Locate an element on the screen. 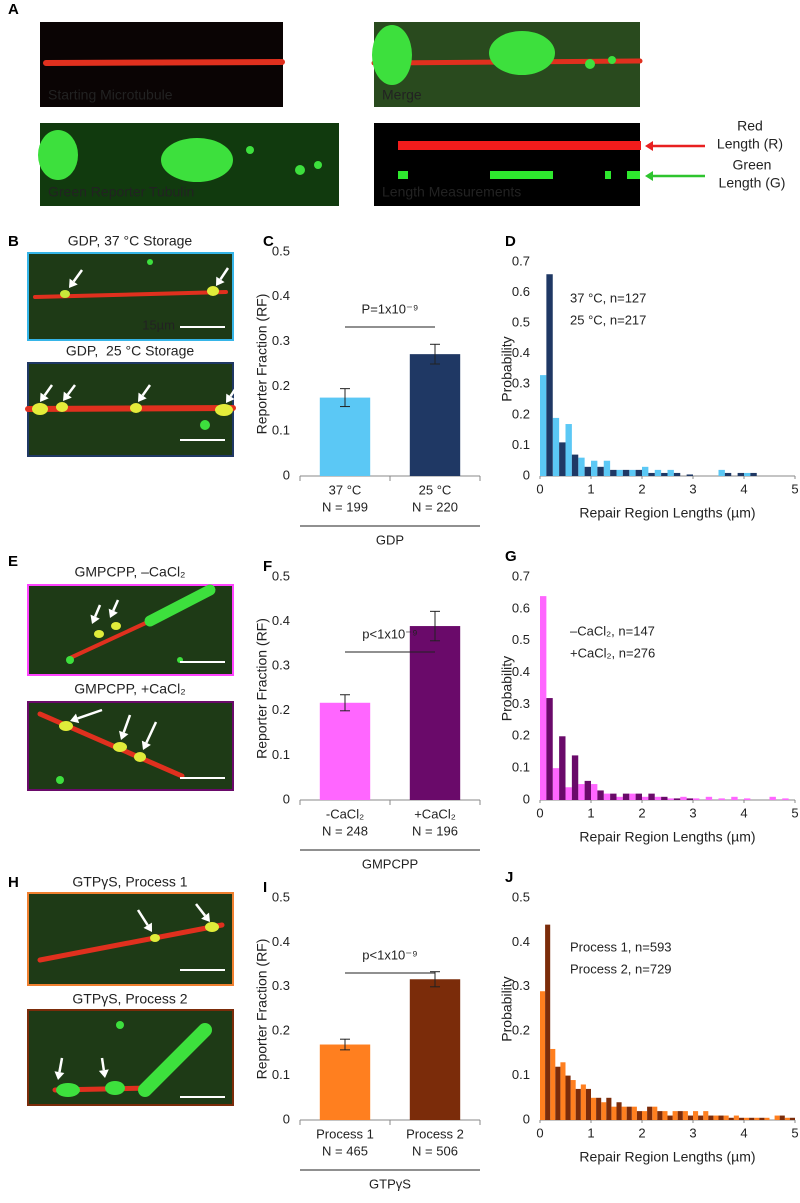 Image resolution: width=800 pixels, height=1203 pixels. y-axis-title: Reporter Fraction (RF) is located at coordinates (262, 688).